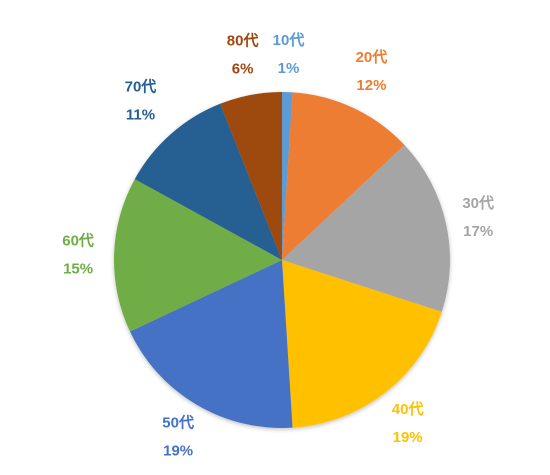  I want to click on pie-slice-30代, so click(366, 228).